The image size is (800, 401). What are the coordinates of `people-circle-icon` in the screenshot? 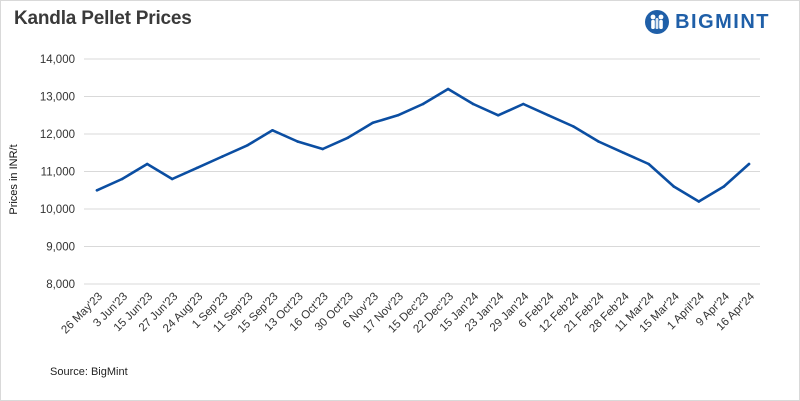 It's located at (657, 22).